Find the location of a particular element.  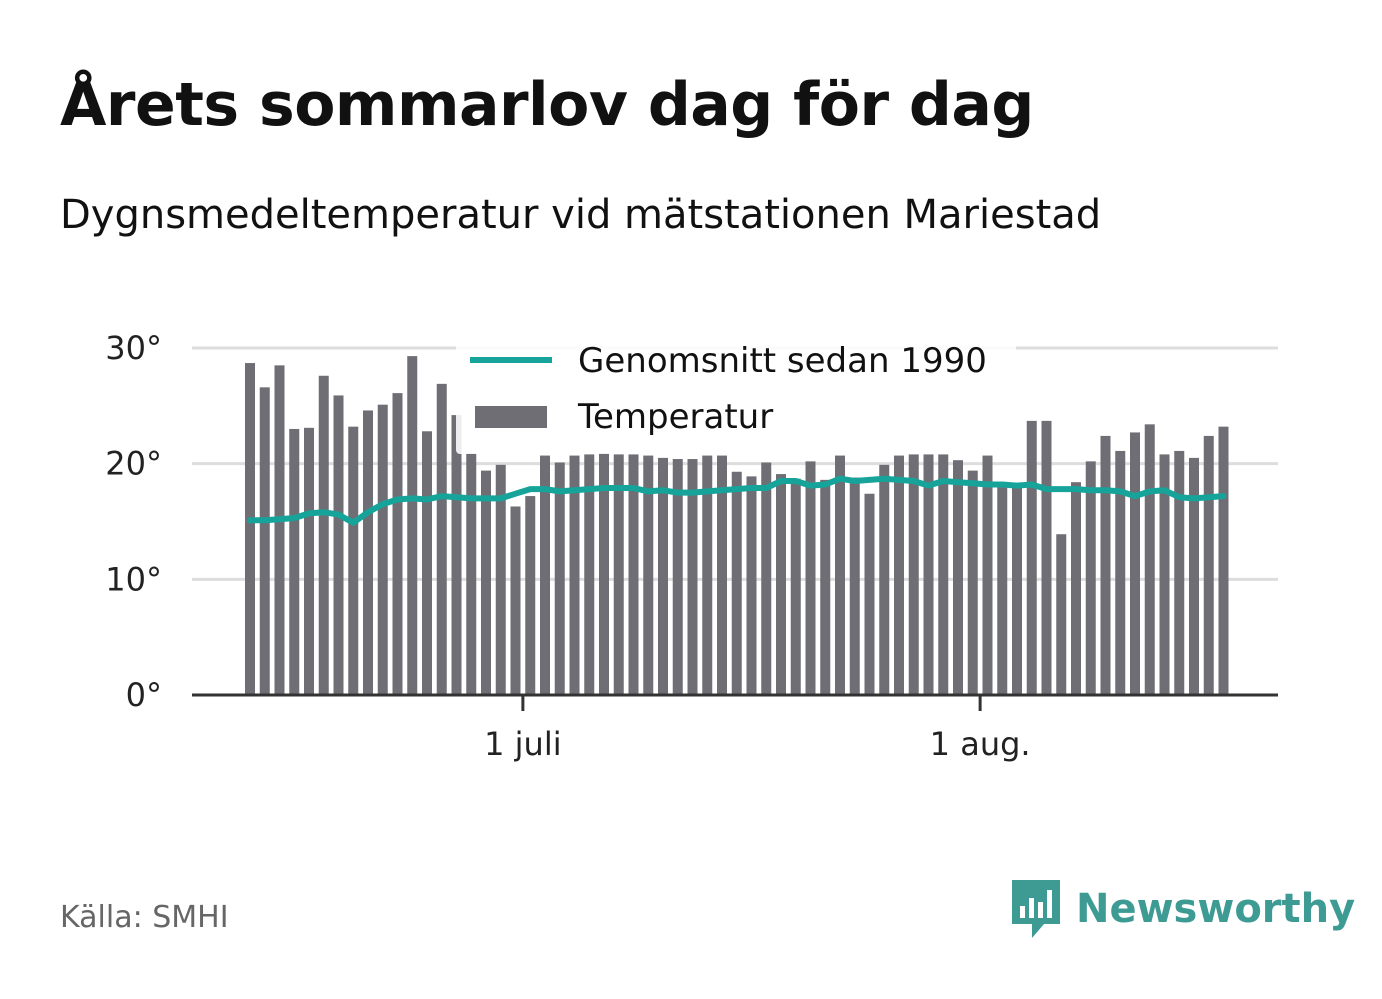

legend-label-average: Genomsnitt sedan 1990 is located at coordinates (782, 361).